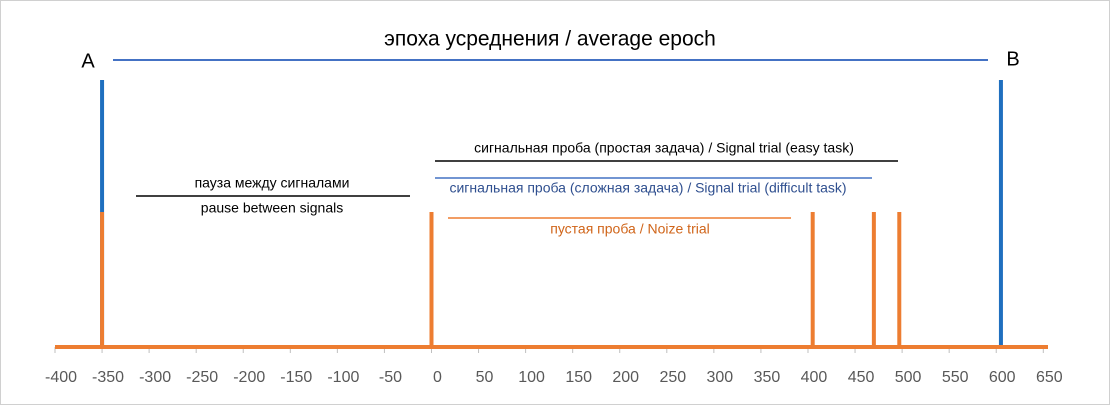  I want to click on x-tick-label: 200, so click(625, 377).